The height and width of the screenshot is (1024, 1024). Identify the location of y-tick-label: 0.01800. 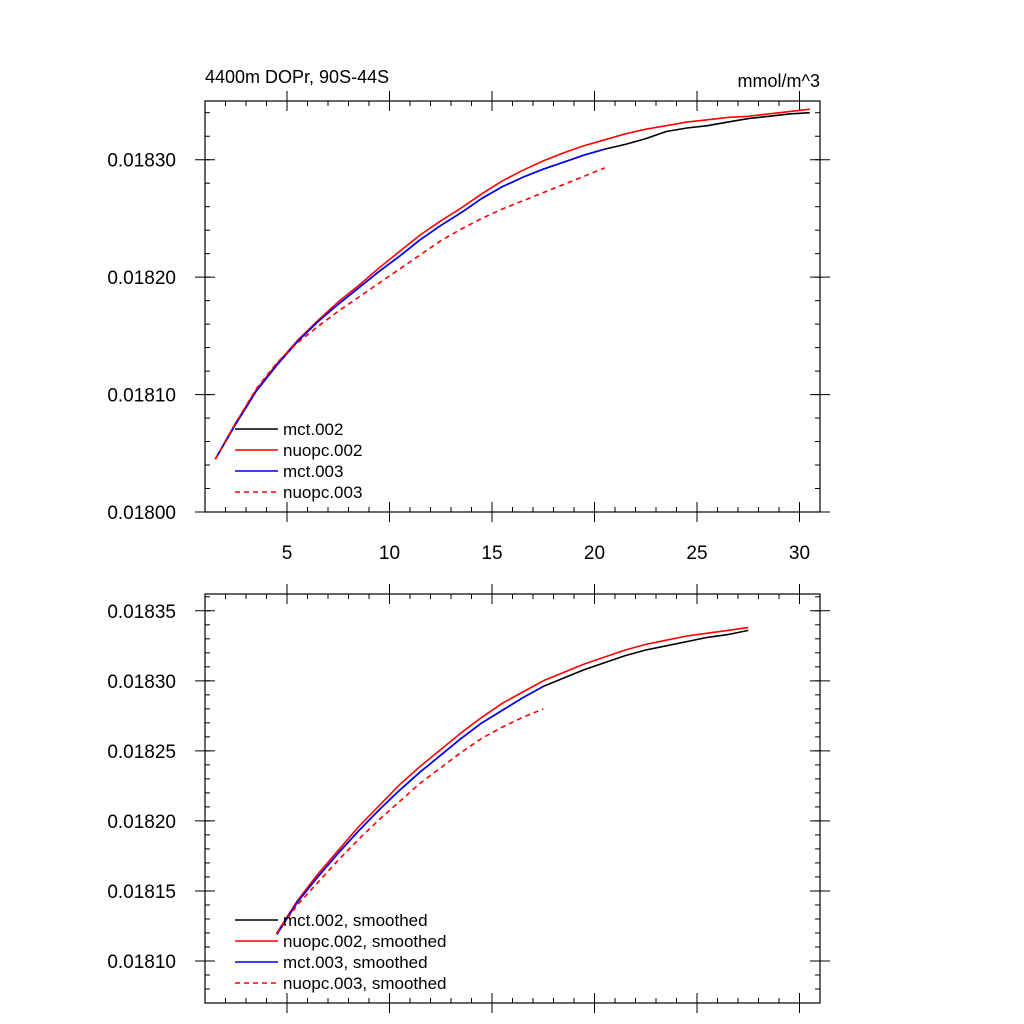
(141, 513).